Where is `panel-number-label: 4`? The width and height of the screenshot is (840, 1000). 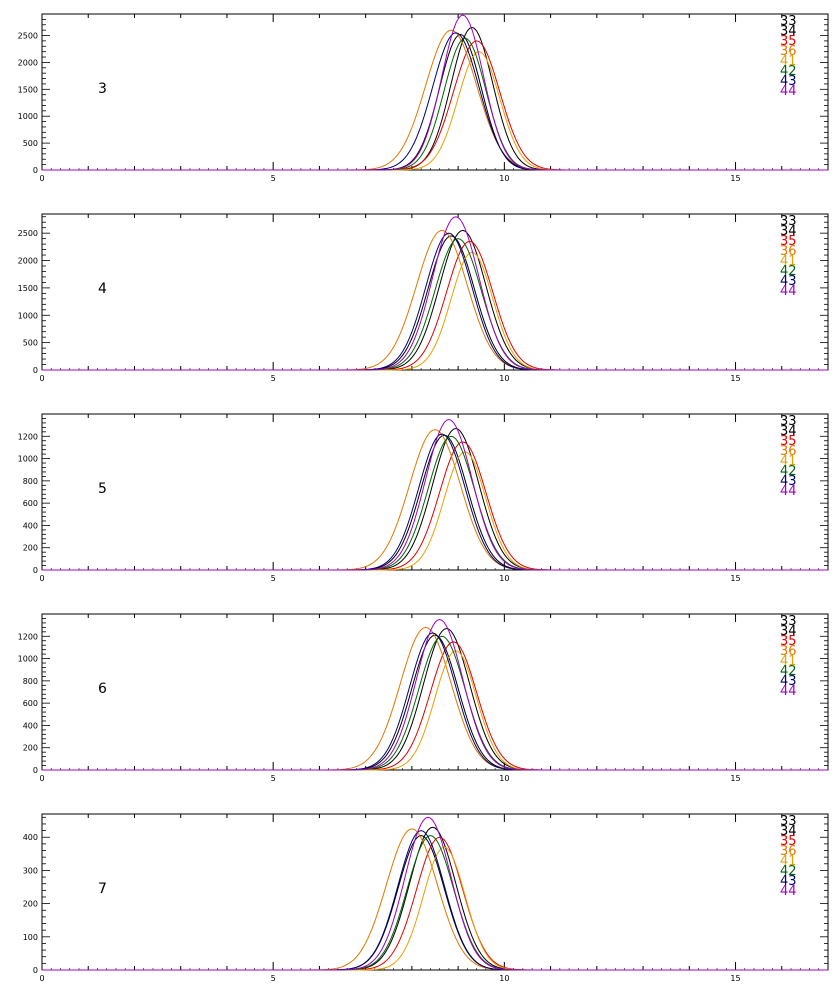 panel-number-label: 4 is located at coordinates (102, 289).